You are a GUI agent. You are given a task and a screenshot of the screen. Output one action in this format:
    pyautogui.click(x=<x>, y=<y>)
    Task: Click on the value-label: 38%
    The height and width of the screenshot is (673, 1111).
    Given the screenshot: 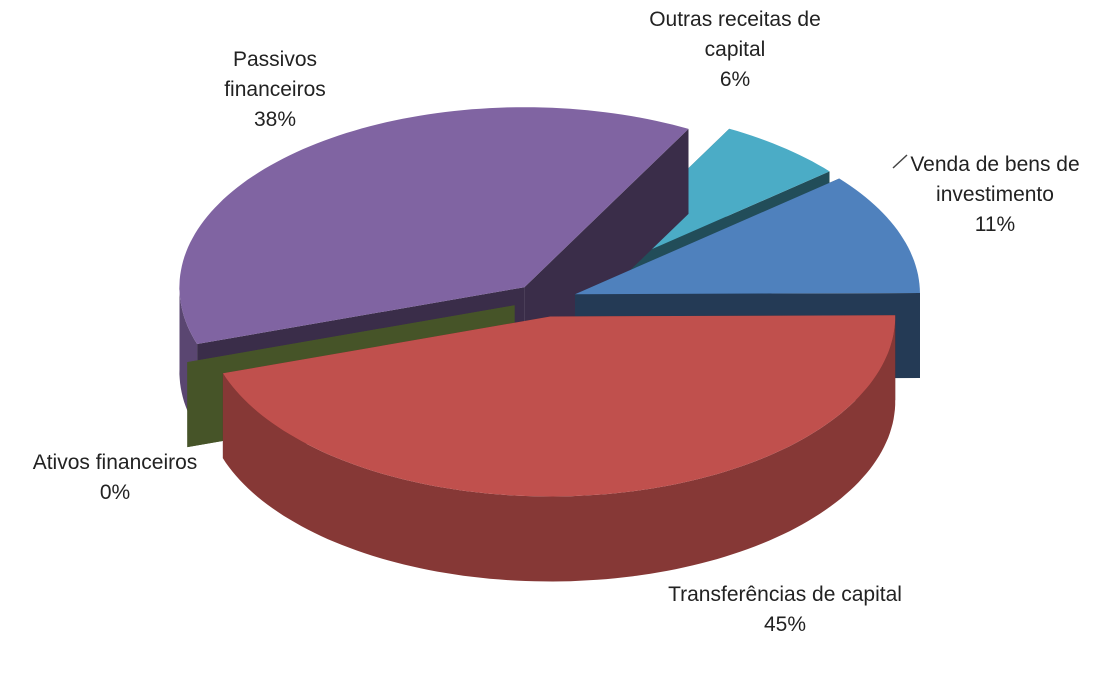 What is the action you would take?
    pyautogui.click(x=275, y=119)
    